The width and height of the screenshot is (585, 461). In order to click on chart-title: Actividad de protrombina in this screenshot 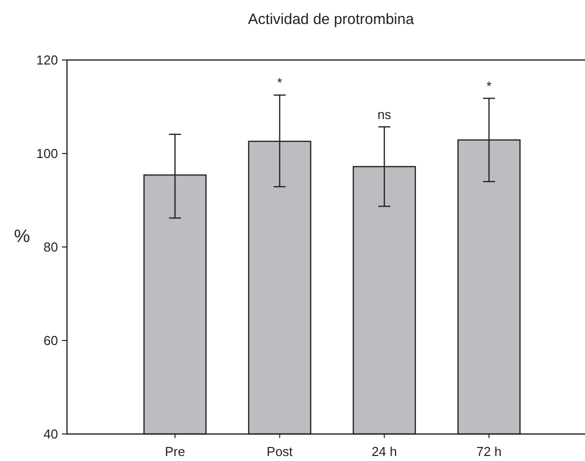, I will do `click(331, 19)`.